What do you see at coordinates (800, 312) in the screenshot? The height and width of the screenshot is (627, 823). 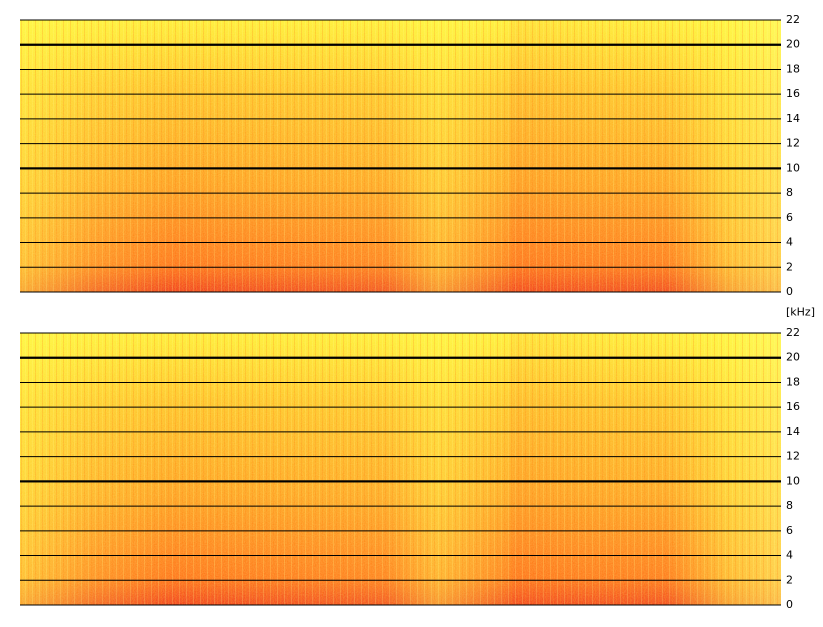 I see `y-unit-label: [kHz]` at bounding box center [800, 312].